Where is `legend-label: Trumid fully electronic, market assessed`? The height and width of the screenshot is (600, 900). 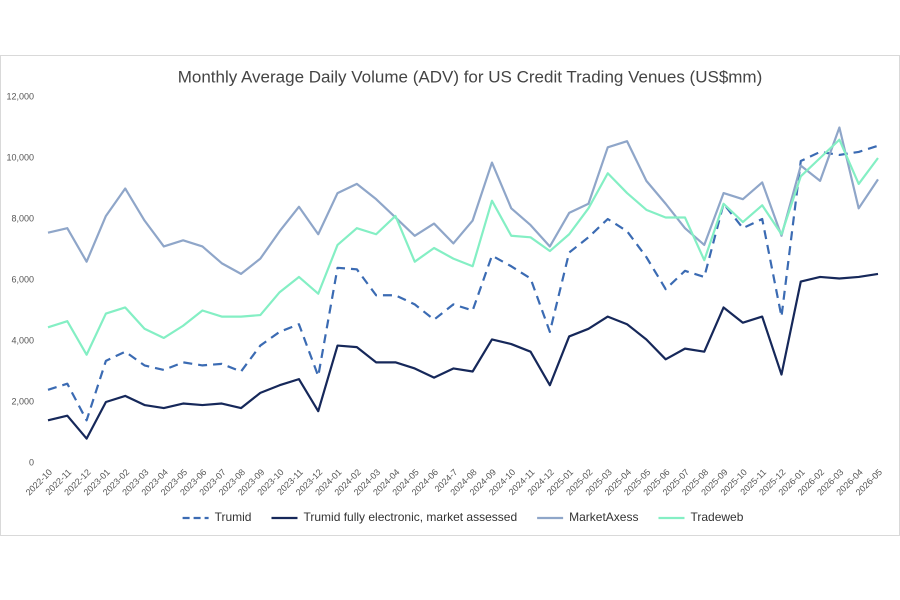 legend-label: Trumid fully electronic, market assessed is located at coordinates (410, 517).